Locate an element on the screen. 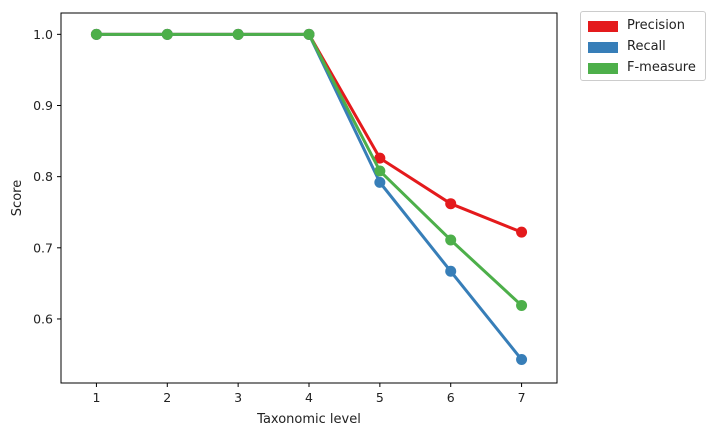  x-tick-label: 5 is located at coordinates (380, 397).